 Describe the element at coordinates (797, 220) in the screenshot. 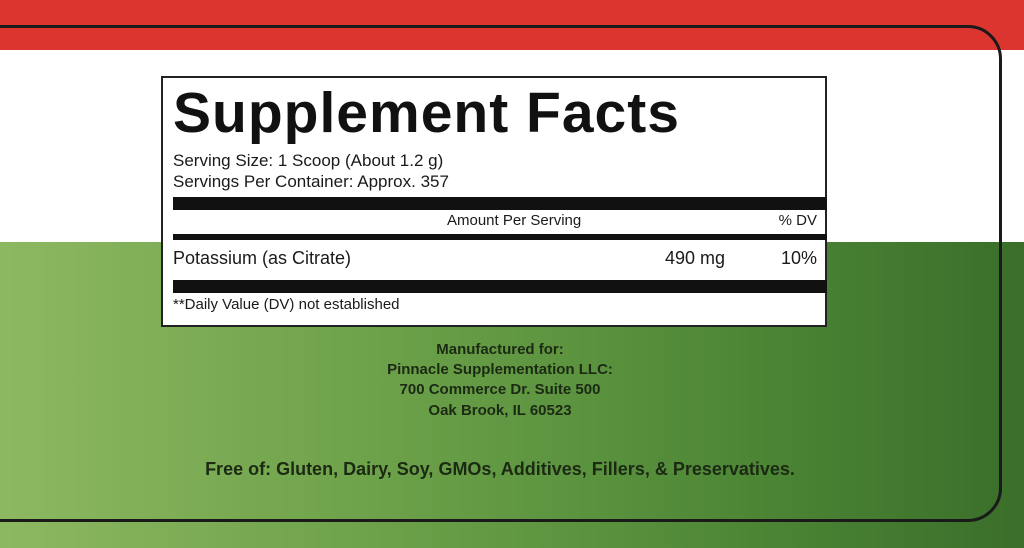

I see `header-dv: % DV` at that location.